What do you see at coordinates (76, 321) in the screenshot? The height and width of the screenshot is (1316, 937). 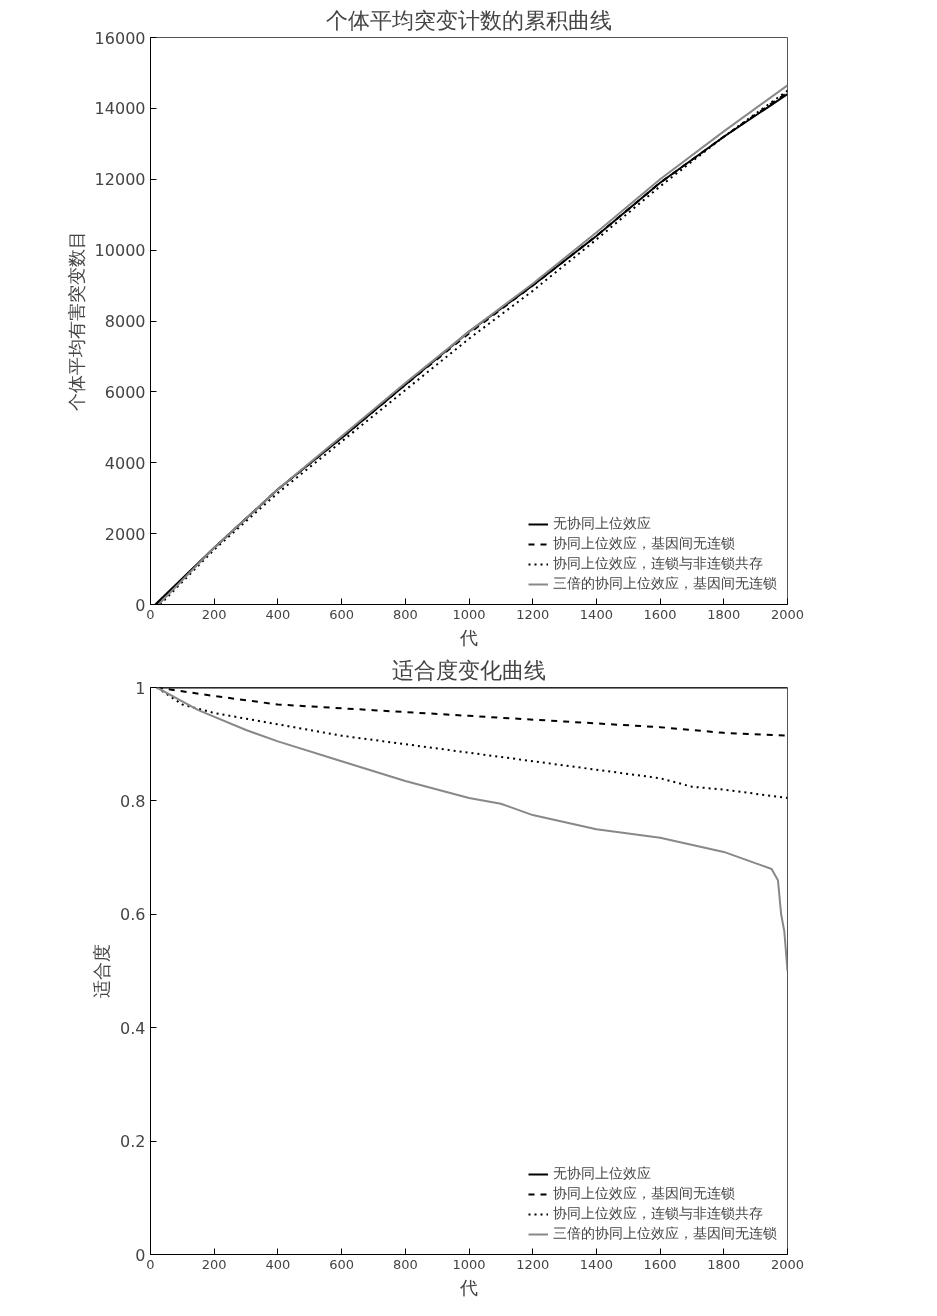 I see `y-axis-title: 个体平均有害突变数目` at bounding box center [76, 321].